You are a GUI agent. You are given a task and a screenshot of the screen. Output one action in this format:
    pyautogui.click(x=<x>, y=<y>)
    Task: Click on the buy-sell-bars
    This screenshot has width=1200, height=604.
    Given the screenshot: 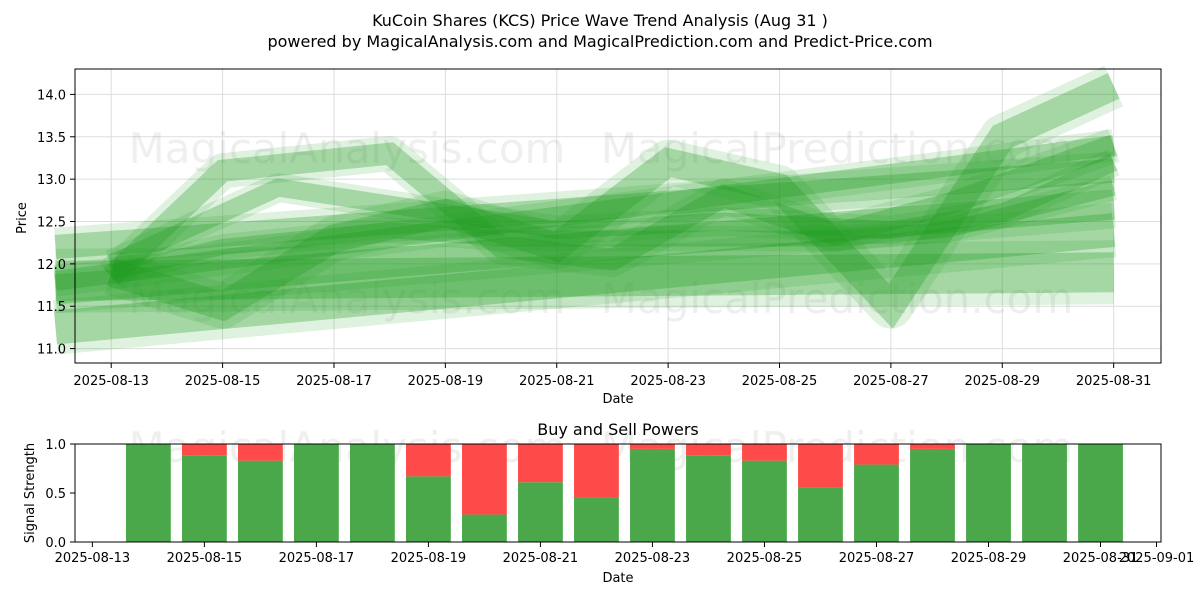 What is the action you would take?
    pyautogui.click(x=624, y=493)
    